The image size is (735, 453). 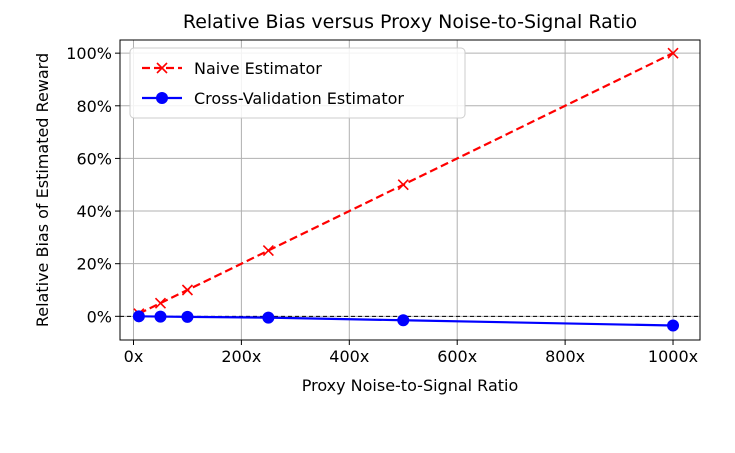 What do you see at coordinates (410, 385) in the screenshot?
I see `x-axis-title: Proxy Noise-to-Signal Ratio` at bounding box center [410, 385].